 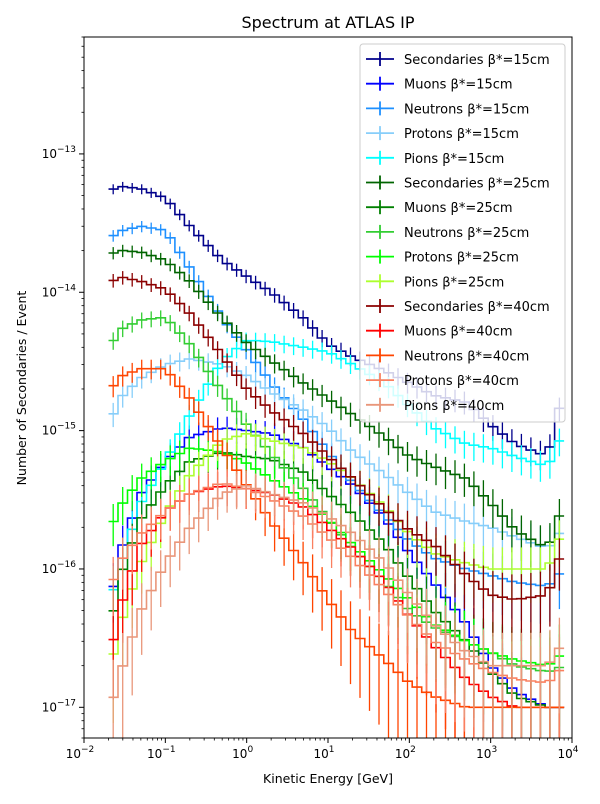 I want to click on y-tick-label: 10−13, so click(x=59, y=153).